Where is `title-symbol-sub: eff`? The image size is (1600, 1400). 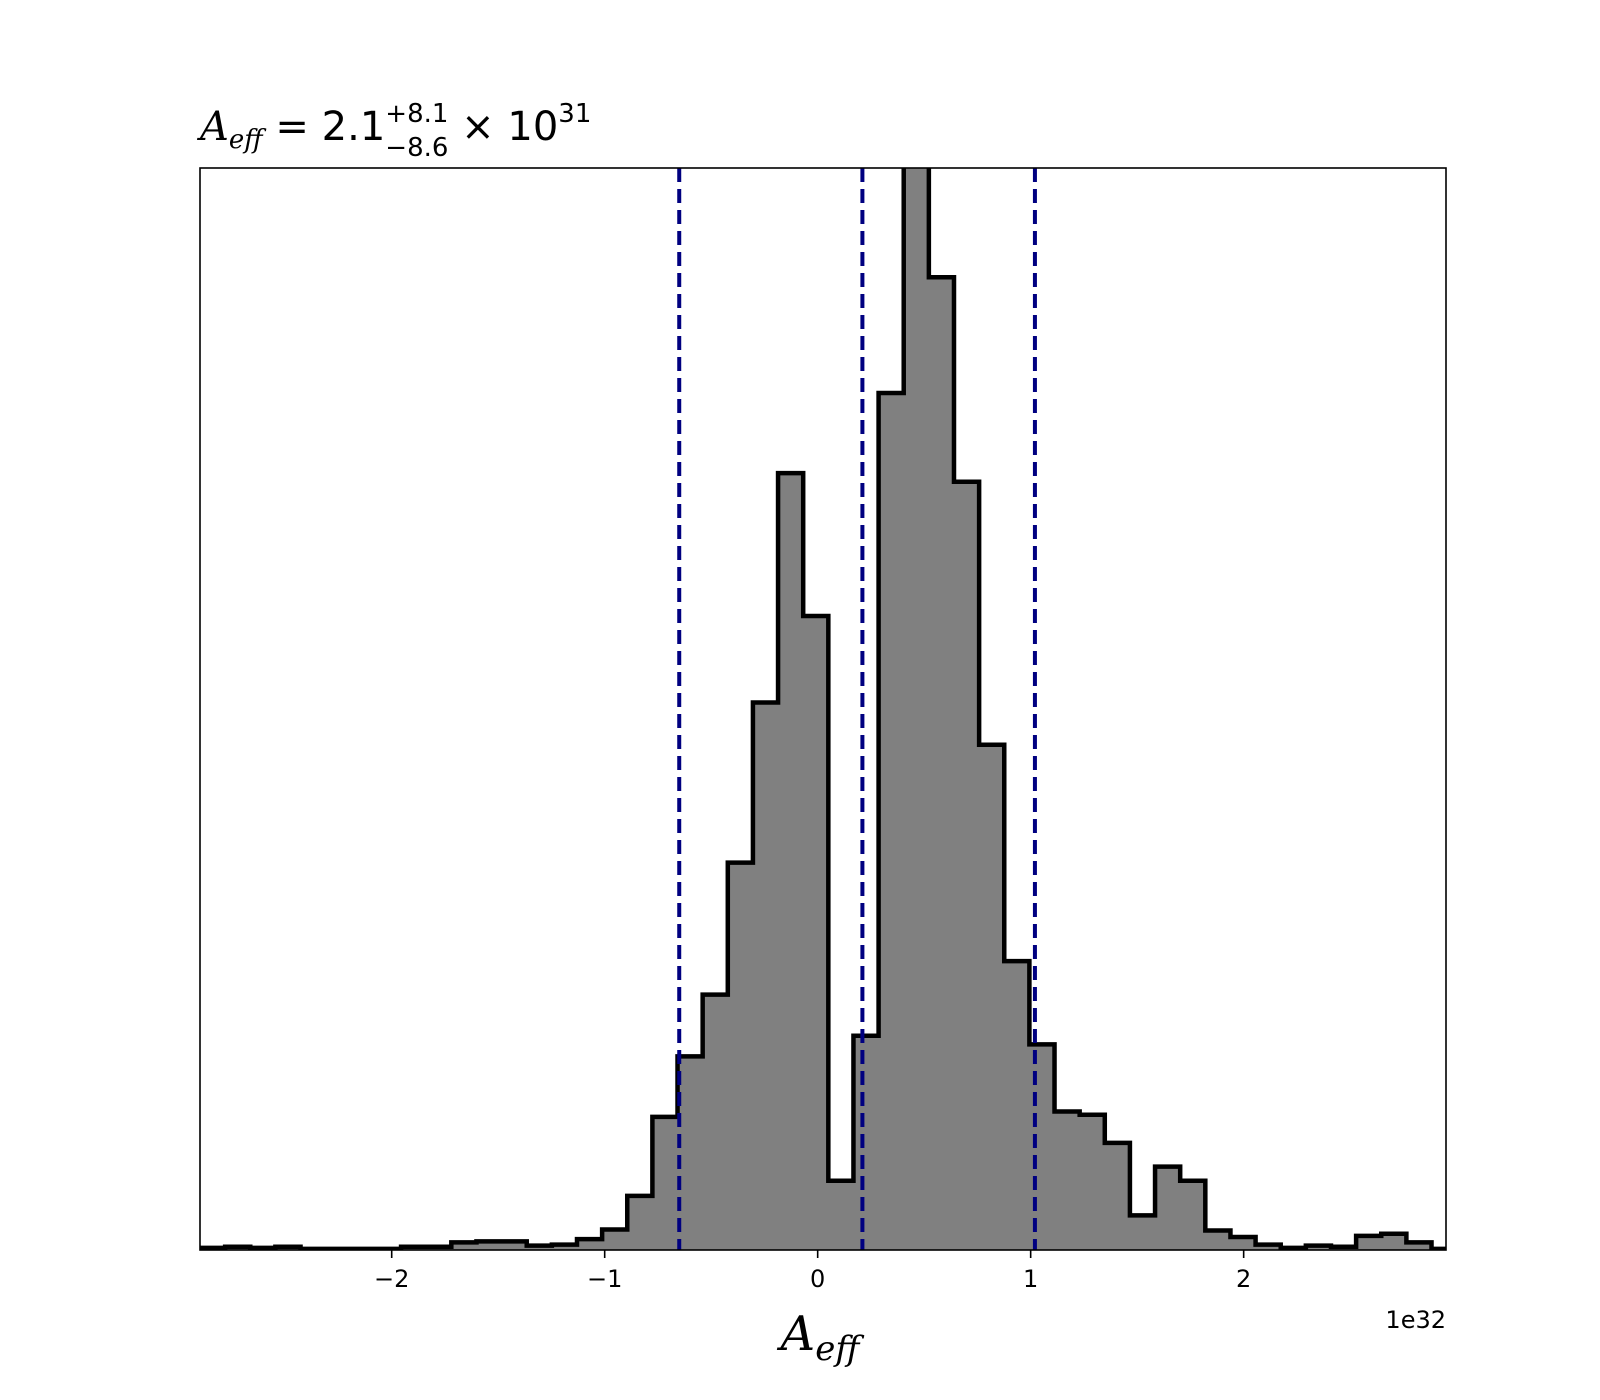
title-symbol-sub: eff is located at coordinates (248, 140).